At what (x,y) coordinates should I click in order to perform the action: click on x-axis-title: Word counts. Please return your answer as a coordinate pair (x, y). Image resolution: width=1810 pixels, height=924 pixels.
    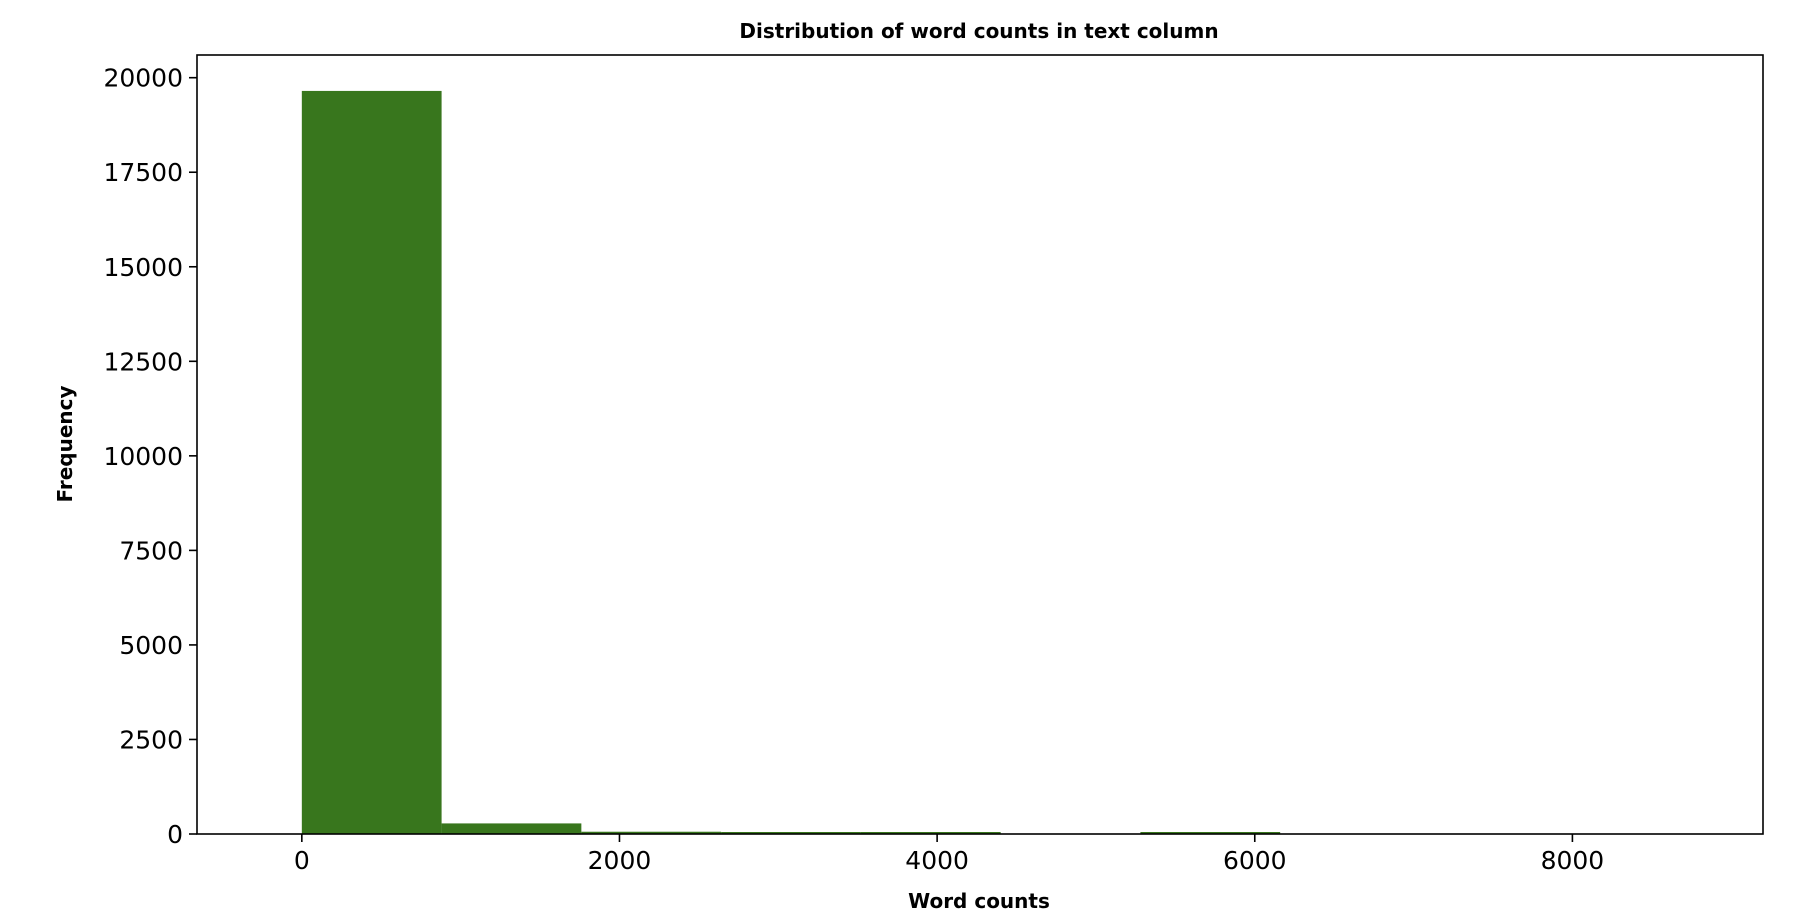
    Looking at the image, I should click on (979, 901).